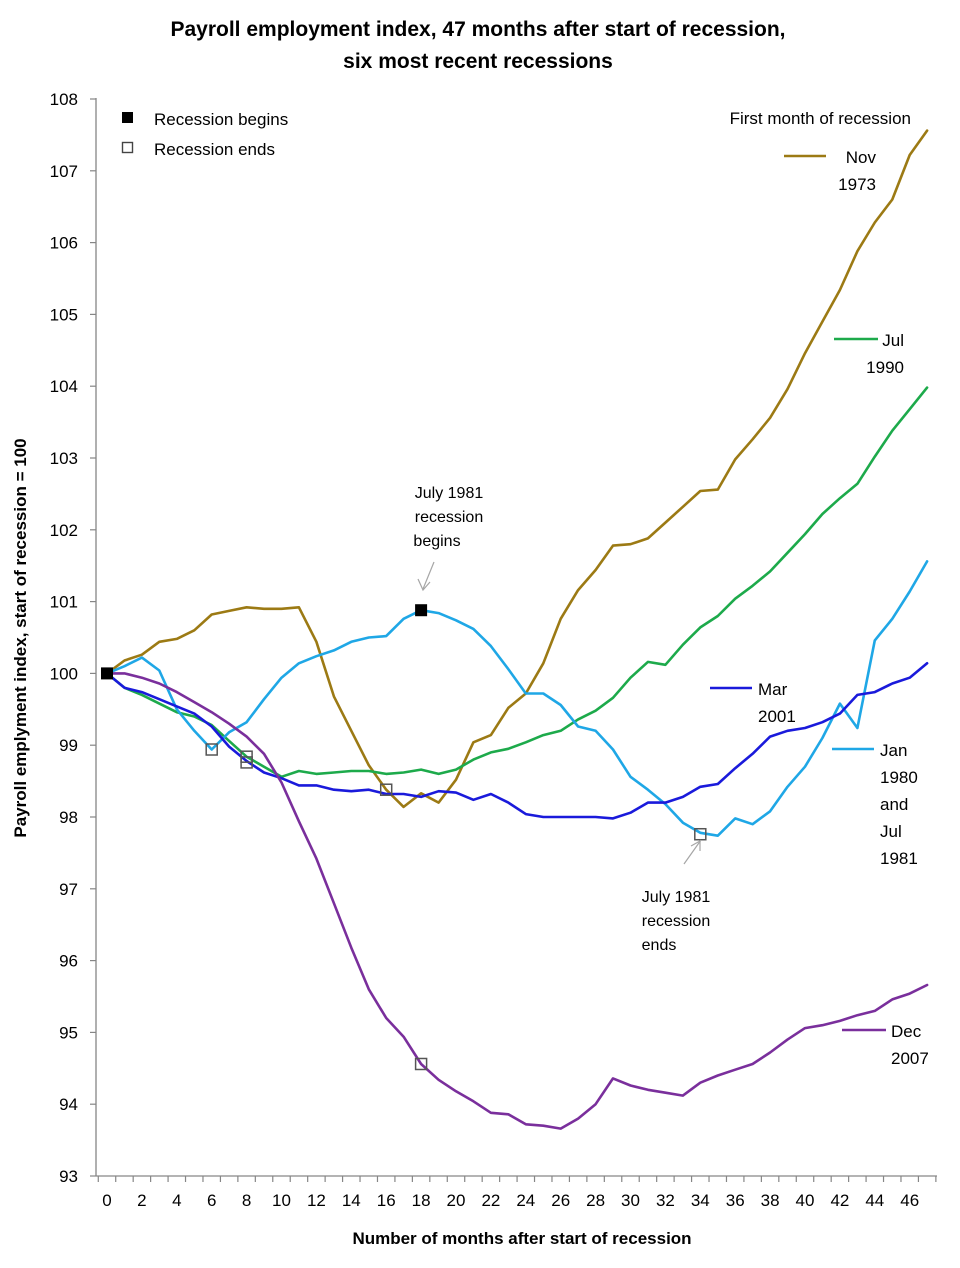 The height and width of the screenshot is (1268, 960). What do you see at coordinates (127, 147) in the screenshot?
I see `legend-ends-marker` at bounding box center [127, 147].